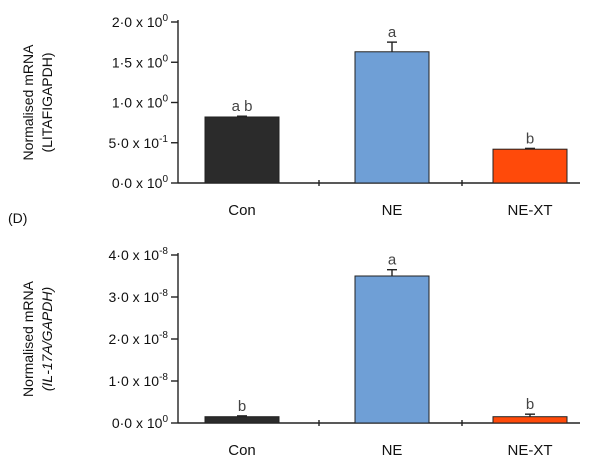  What do you see at coordinates (18, 218) in the screenshot?
I see `panel-label-d: (D)` at bounding box center [18, 218].